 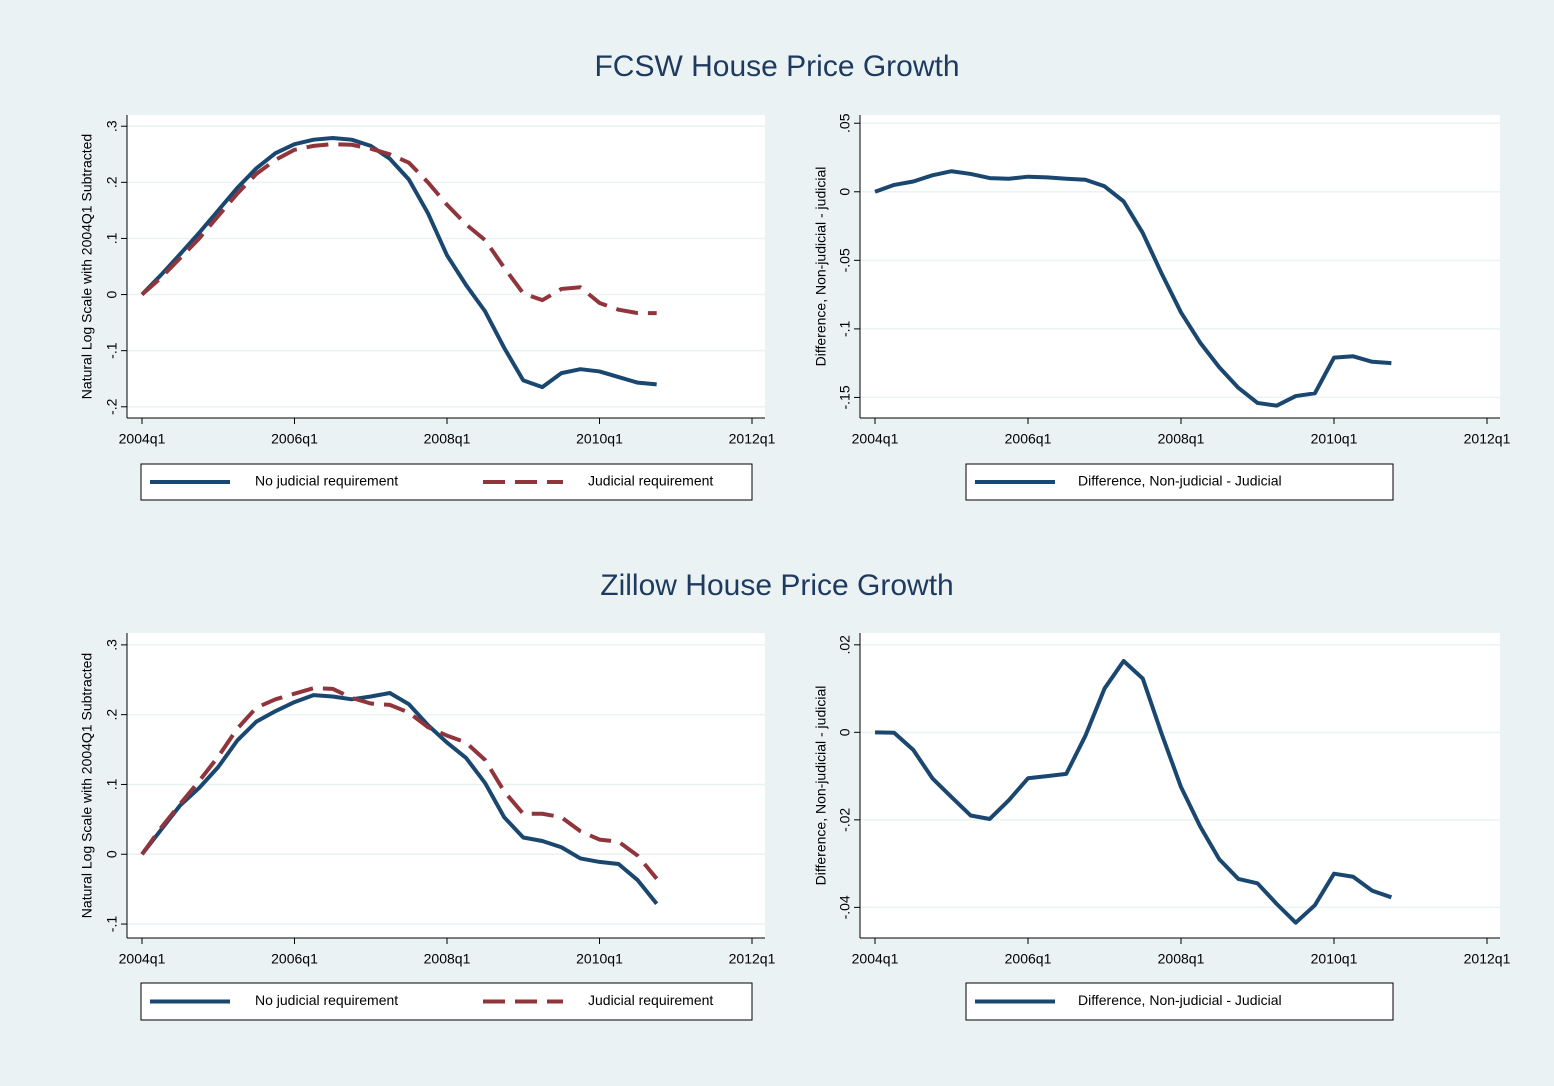 I want to click on y-tick-label: -.04, so click(x=845, y=907).